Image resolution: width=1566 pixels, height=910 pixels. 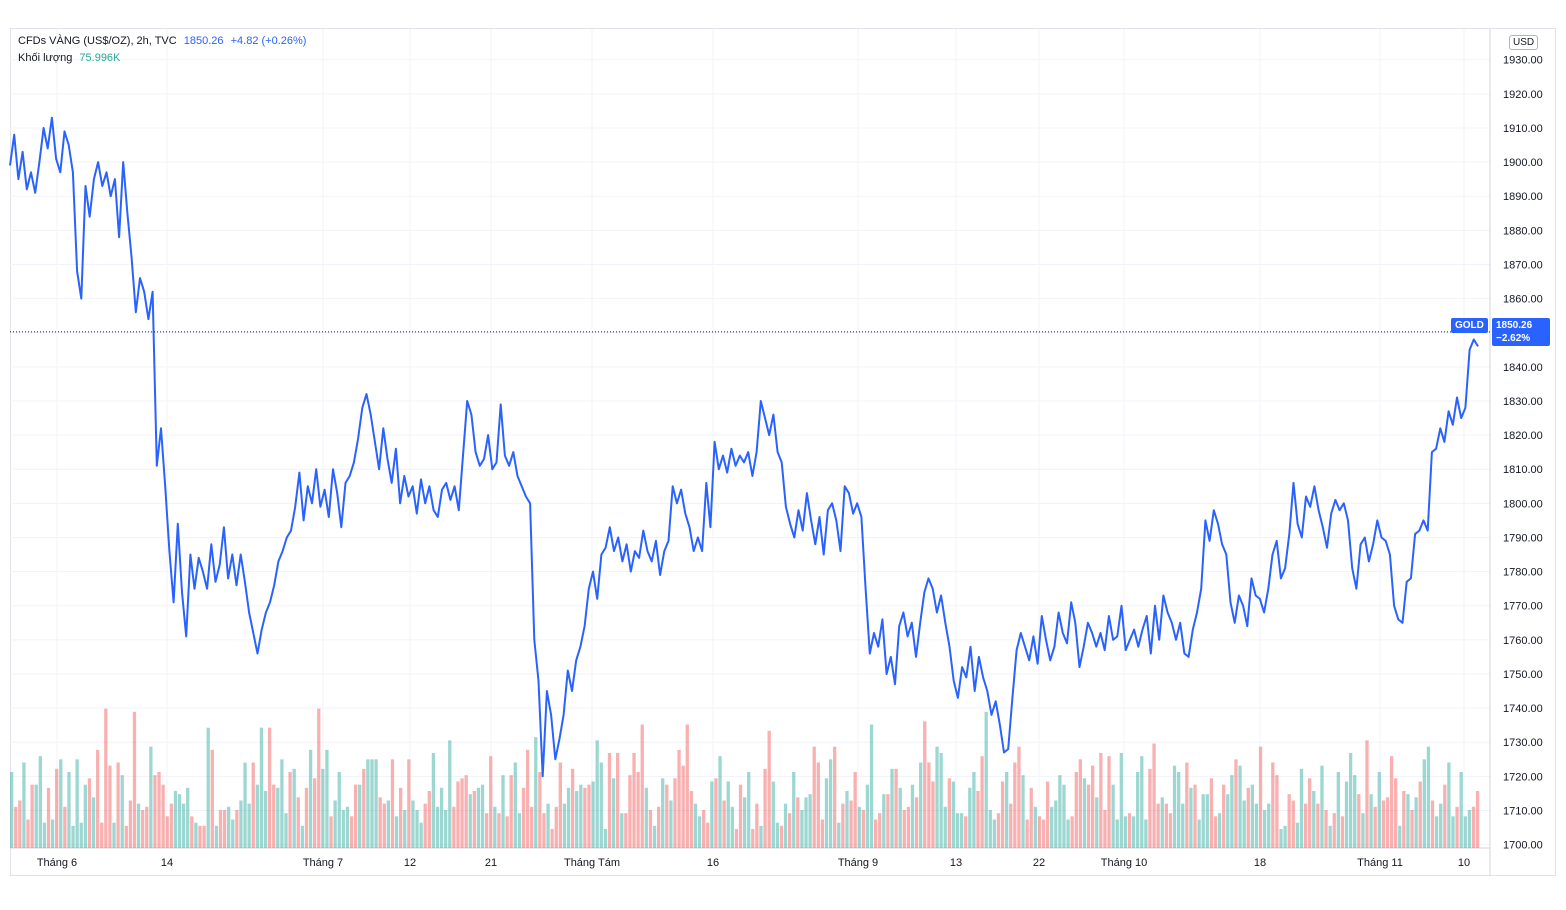 I want to click on legend-volume-value: 75.996K, so click(x=100, y=58).